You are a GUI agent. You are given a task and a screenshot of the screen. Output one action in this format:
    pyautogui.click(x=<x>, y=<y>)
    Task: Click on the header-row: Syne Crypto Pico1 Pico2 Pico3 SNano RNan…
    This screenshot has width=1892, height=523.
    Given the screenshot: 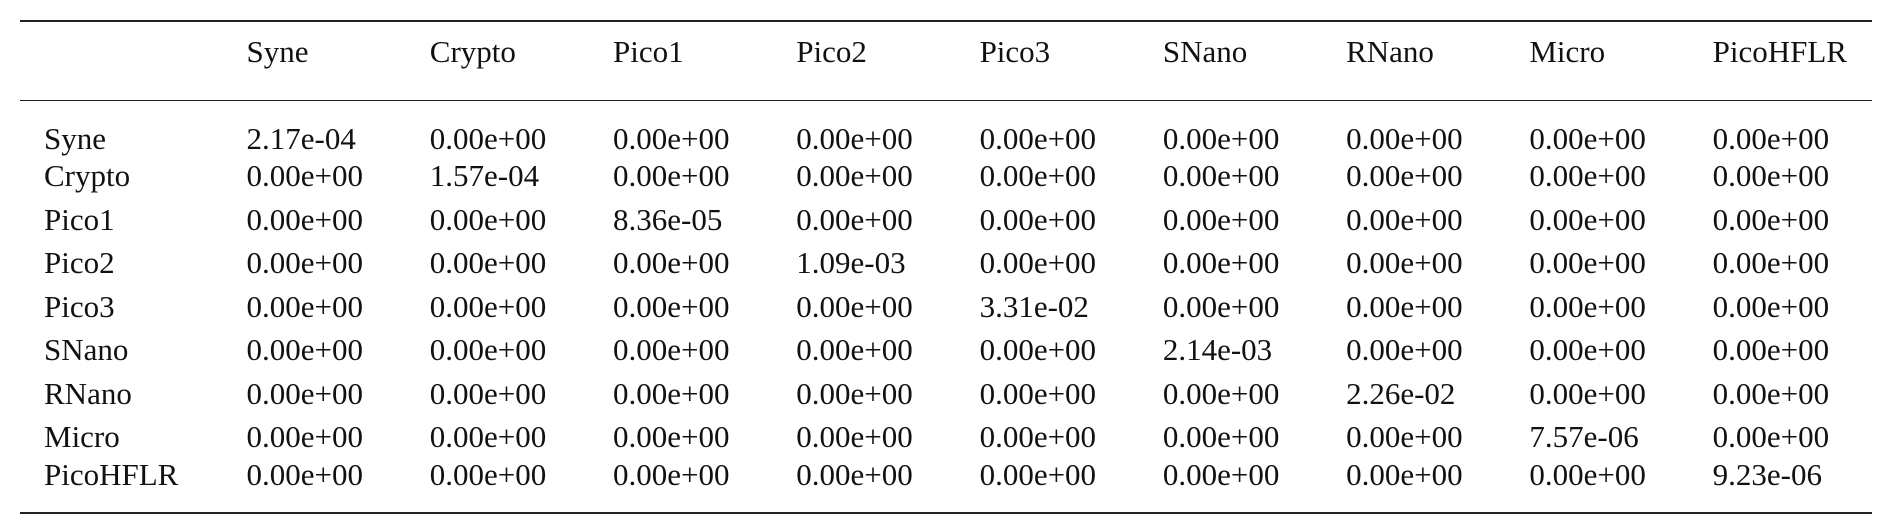 What is the action you would take?
    pyautogui.click(x=946, y=61)
    